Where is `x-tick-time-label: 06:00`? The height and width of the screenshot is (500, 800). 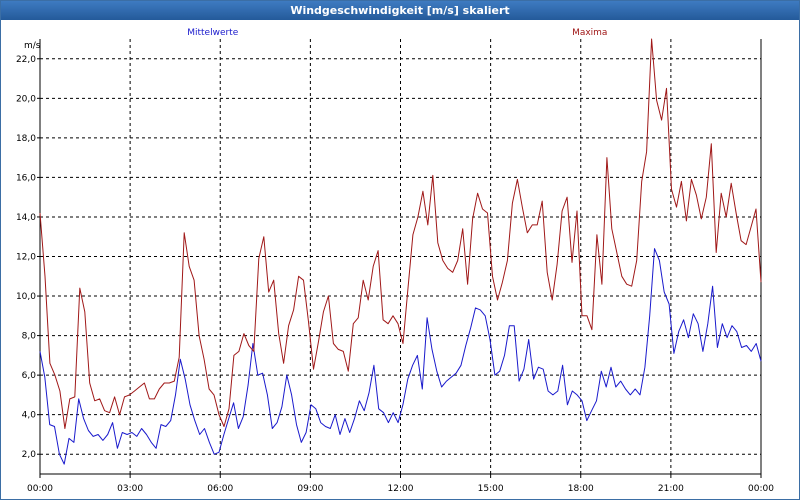
x-tick-time-label: 06:00 is located at coordinates (220, 489).